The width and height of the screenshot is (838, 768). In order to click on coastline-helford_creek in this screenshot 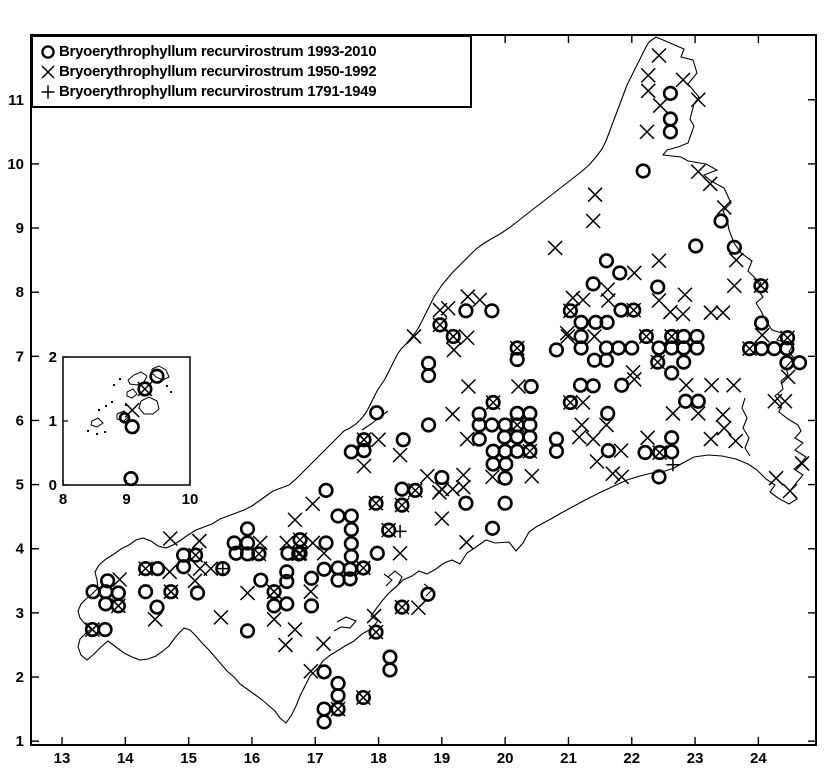, I will do `click(345, 624)`.